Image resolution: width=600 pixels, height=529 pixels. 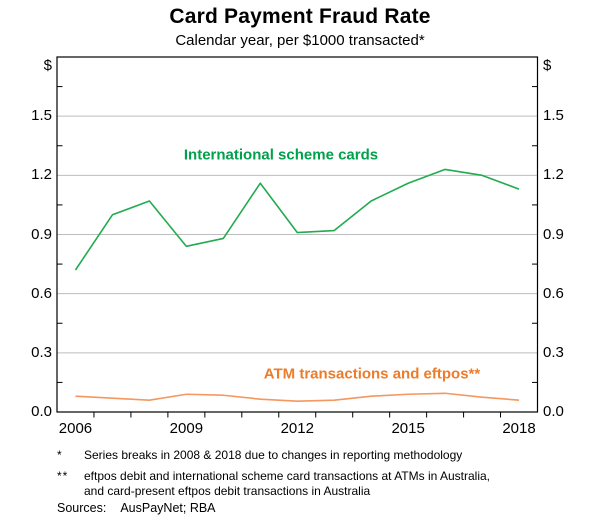 I want to click on y-tick-label-right: 0.0, so click(x=553, y=411).